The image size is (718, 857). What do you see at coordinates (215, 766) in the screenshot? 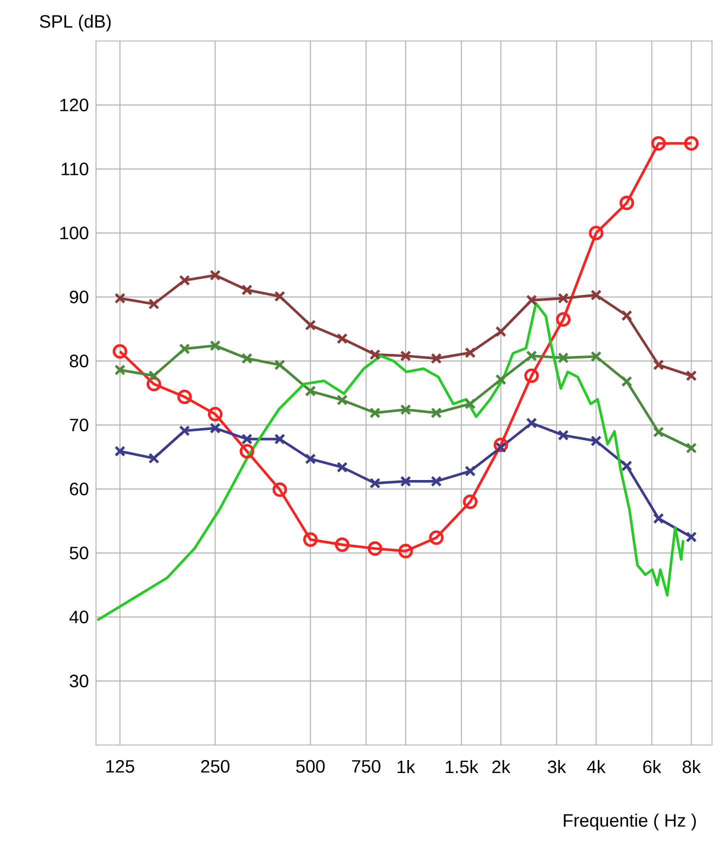
I see `x-tick-label: 250` at bounding box center [215, 766].